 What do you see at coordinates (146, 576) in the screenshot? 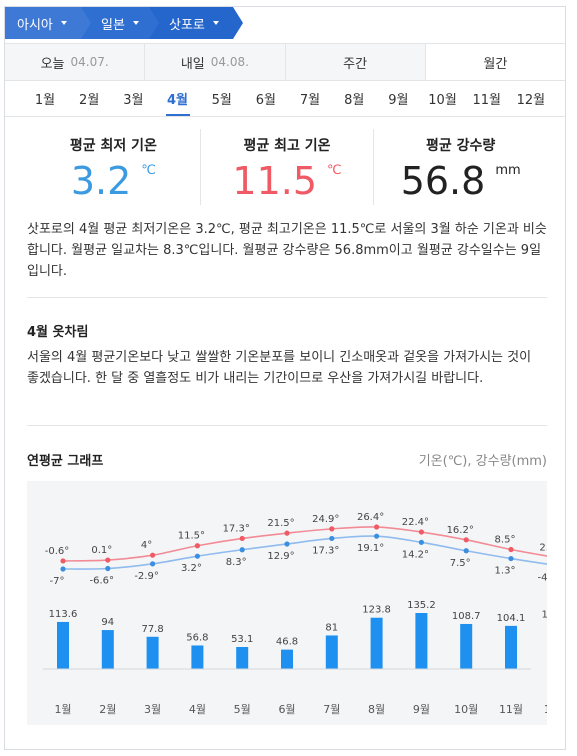
I see `min-temp-label: -2.9°` at bounding box center [146, 576].